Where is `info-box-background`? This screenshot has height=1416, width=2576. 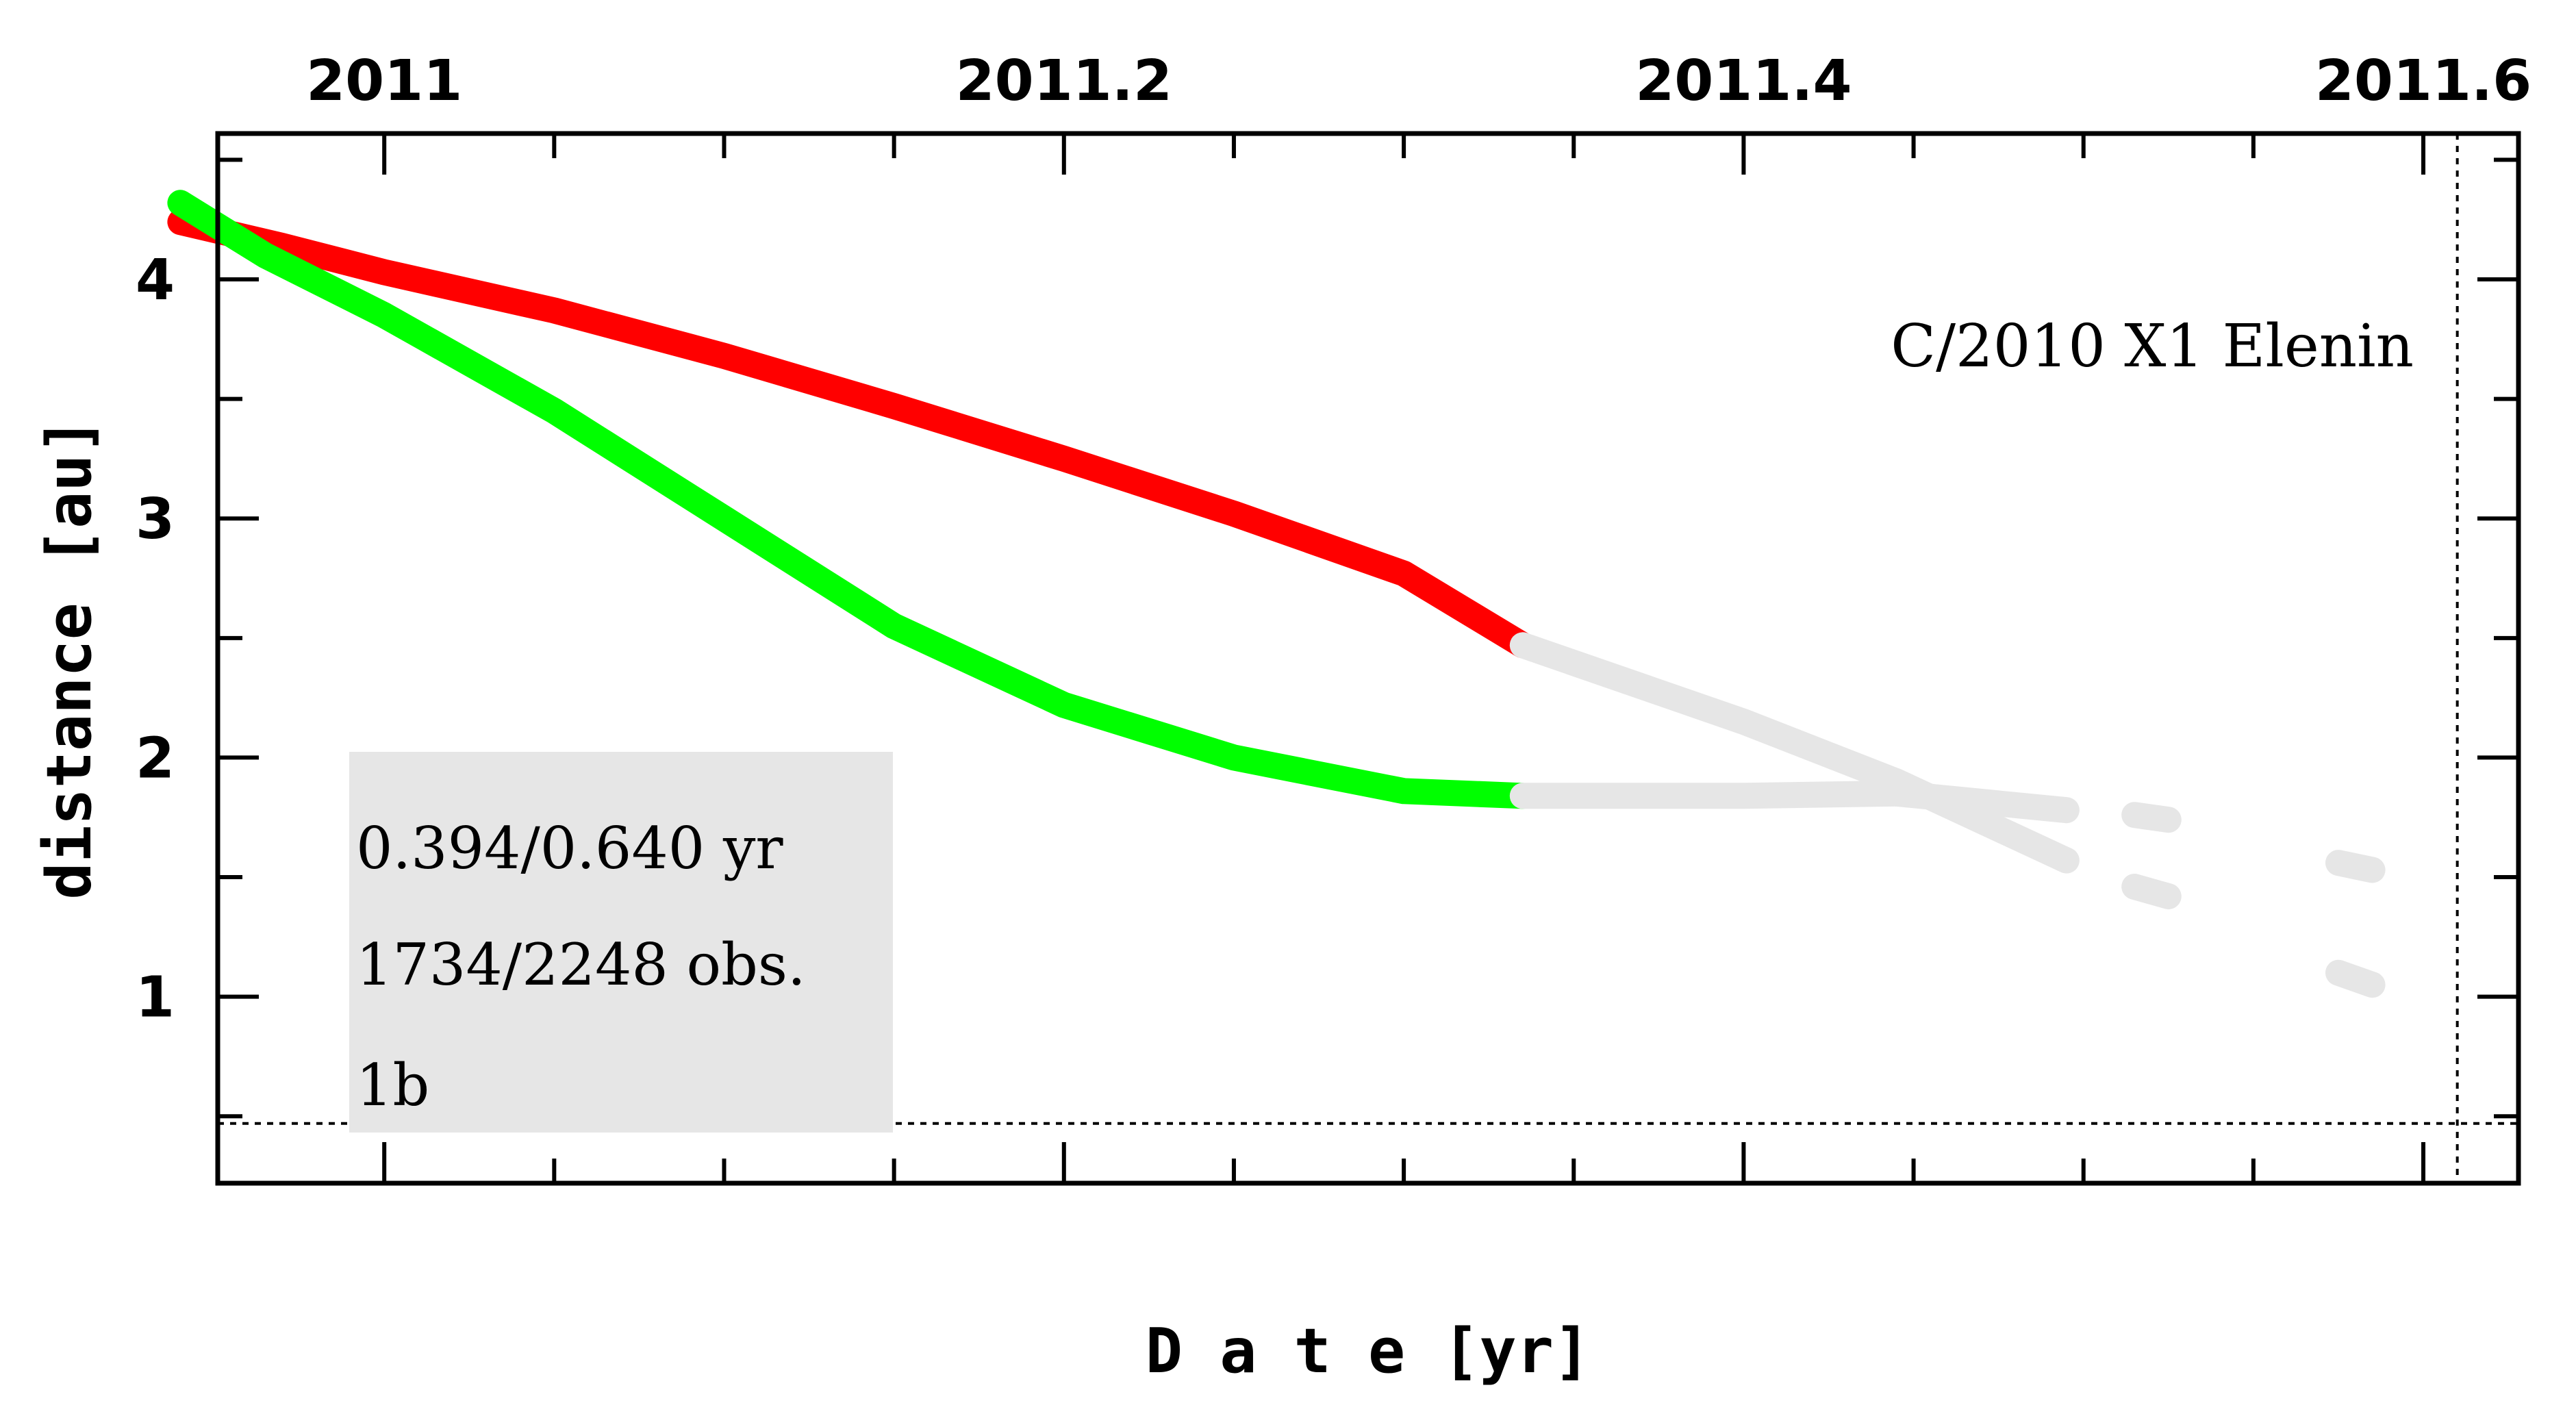
info-box-background is located at coordinates (621, 942).